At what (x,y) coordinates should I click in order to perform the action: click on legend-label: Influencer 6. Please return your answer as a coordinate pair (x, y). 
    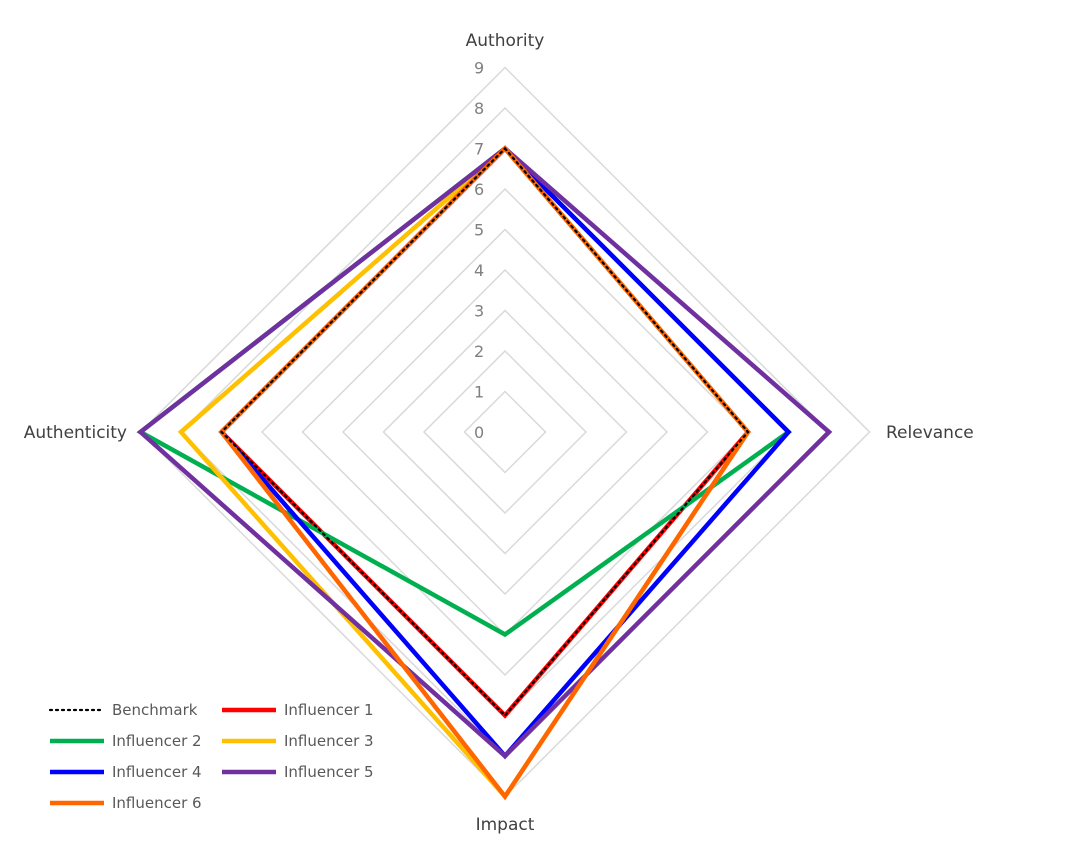
    Looking at the image, I should click on (157, 803).